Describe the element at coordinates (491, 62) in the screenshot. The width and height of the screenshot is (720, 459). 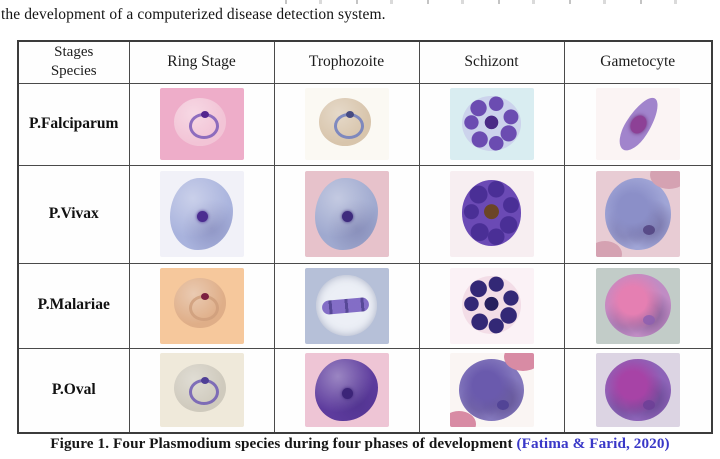
I see `header-schizont: Schizont` at that location.